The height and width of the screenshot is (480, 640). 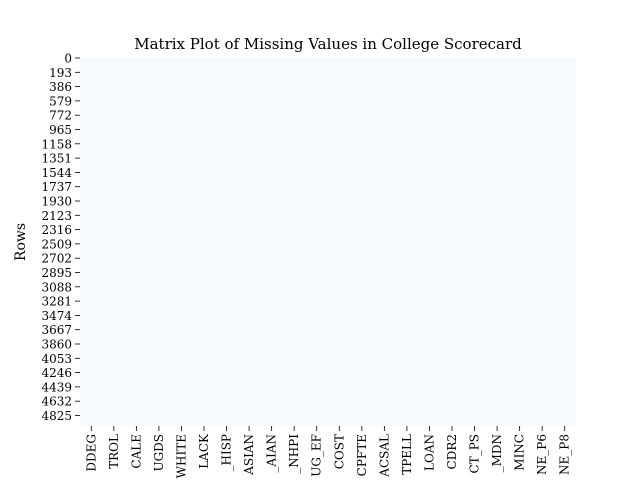 I want to click on y-tick-label: 1737, so click(x=56, y=187).